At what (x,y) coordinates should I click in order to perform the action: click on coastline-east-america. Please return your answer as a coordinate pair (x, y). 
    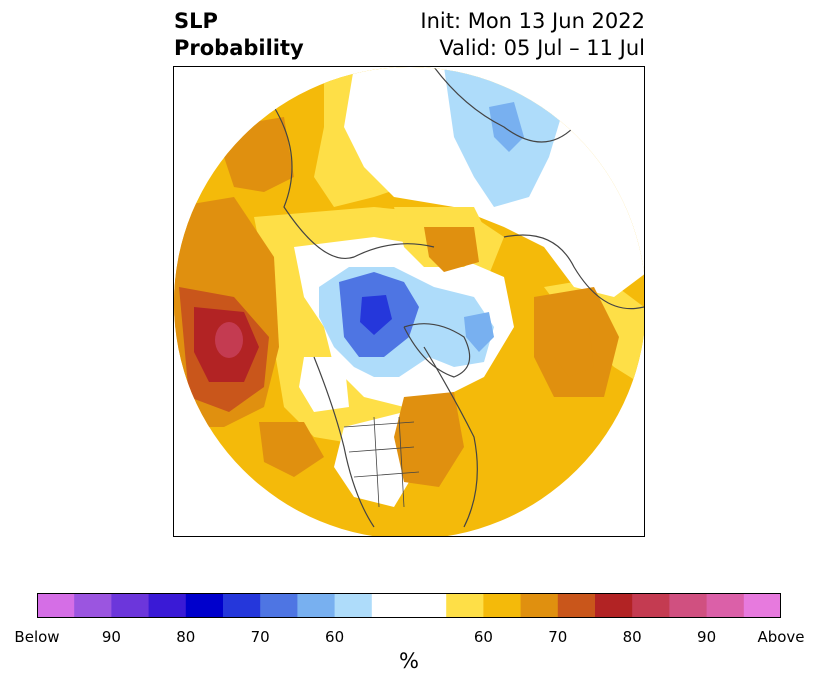
    Looking at the image, I should click on (450, 437).